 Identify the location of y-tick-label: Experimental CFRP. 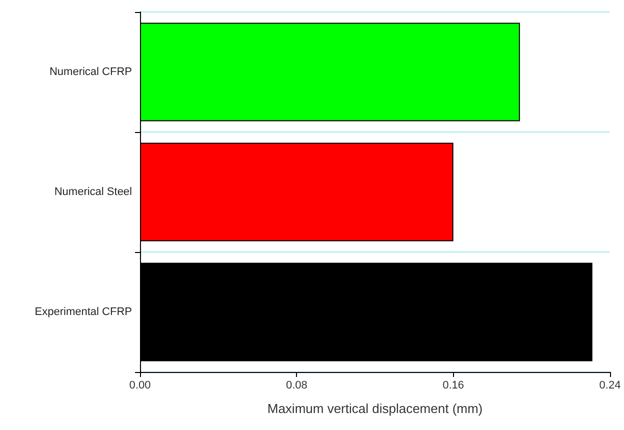
(83, 312).